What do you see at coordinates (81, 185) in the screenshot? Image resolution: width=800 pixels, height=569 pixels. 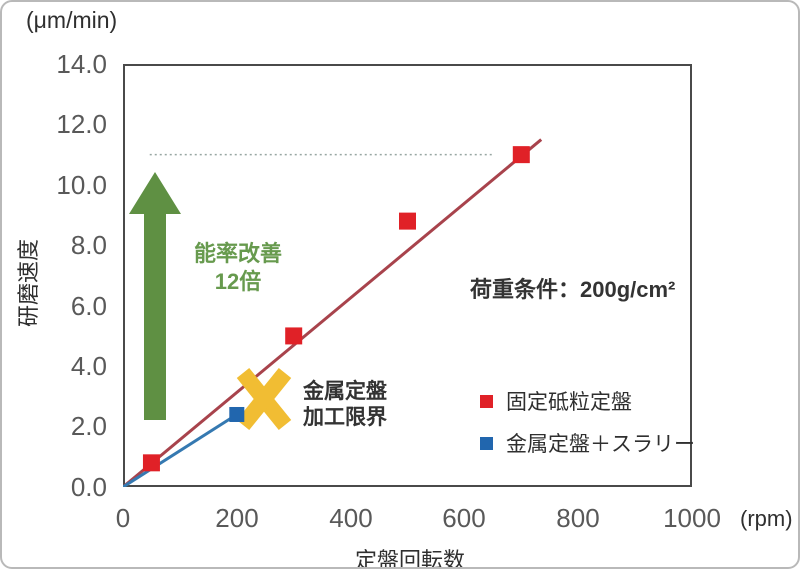 I see `y-tick-label: 10.0` at bounding box center [81, 185].